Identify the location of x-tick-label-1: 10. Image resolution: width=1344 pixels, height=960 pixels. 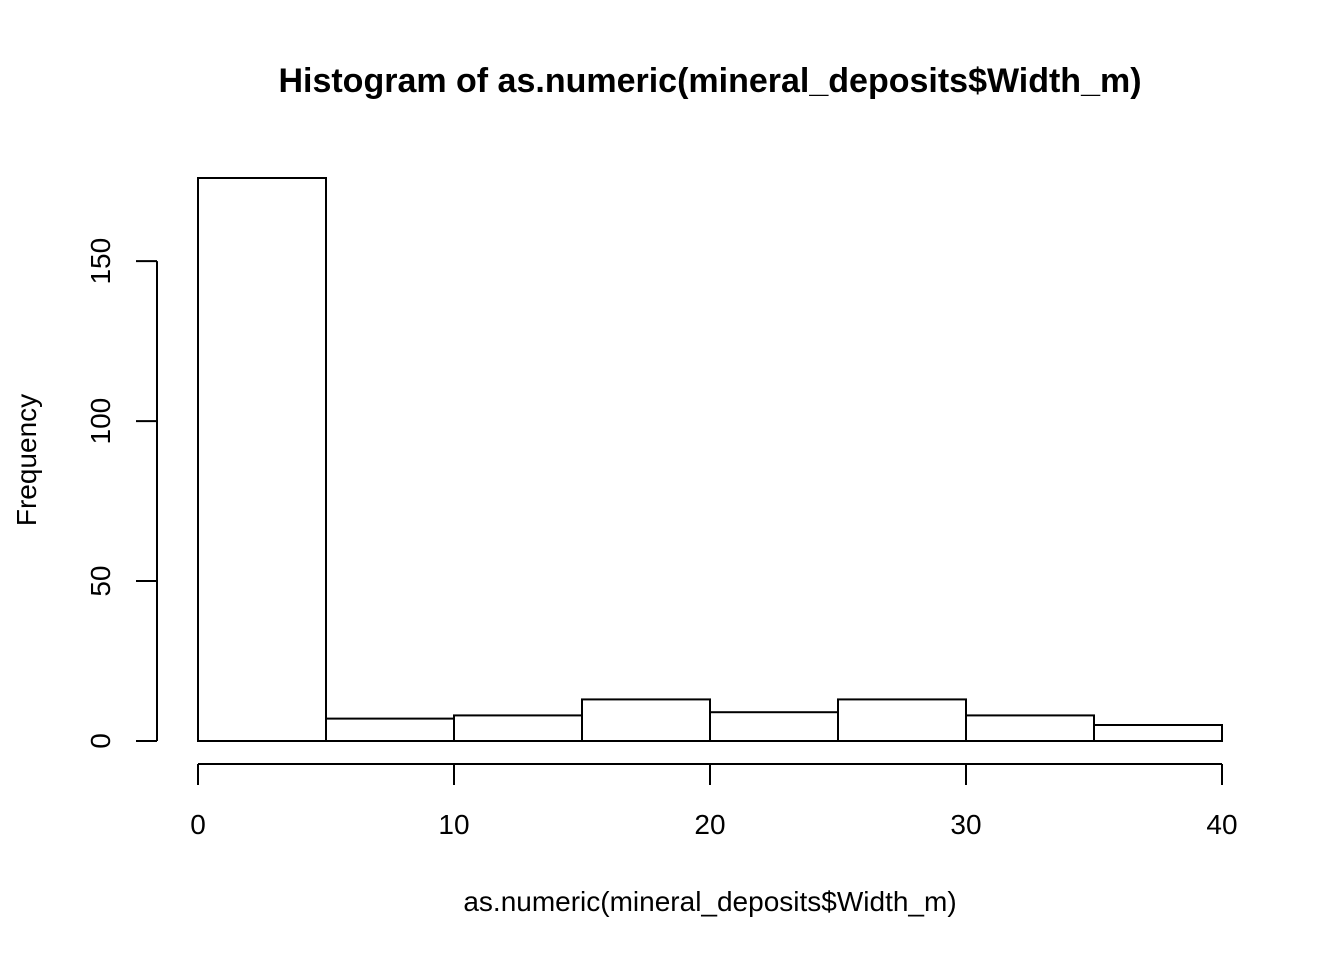
(453, 824).